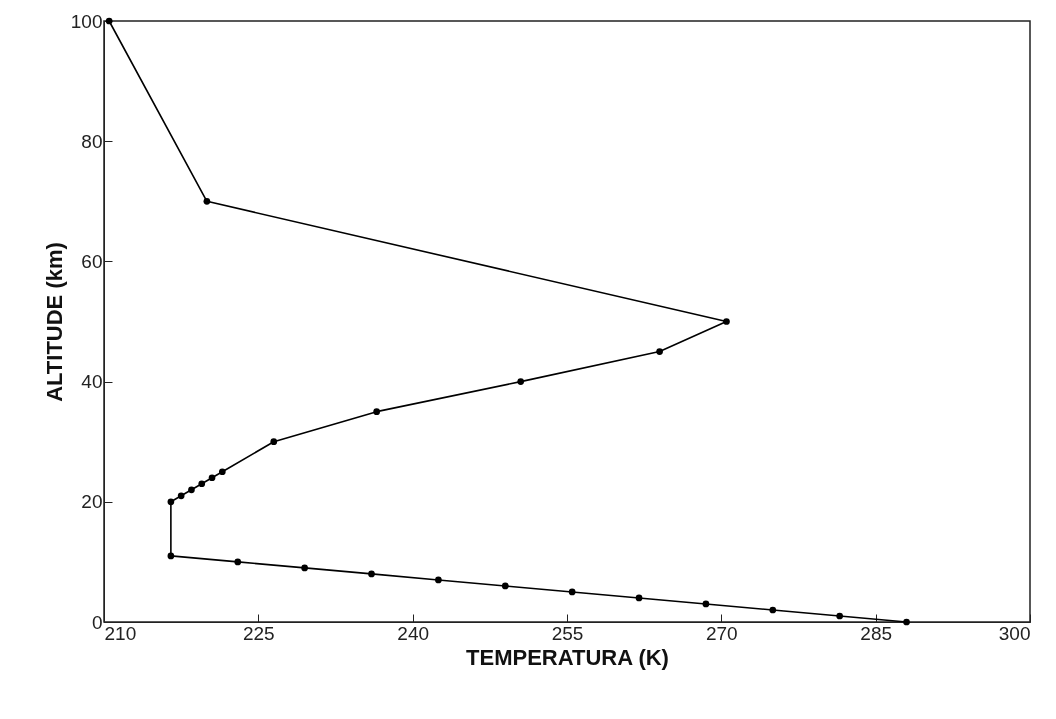 The height and width of the screenshot is (719, 1056). I want to click on y-tick-label: 100, so click(86, 21).